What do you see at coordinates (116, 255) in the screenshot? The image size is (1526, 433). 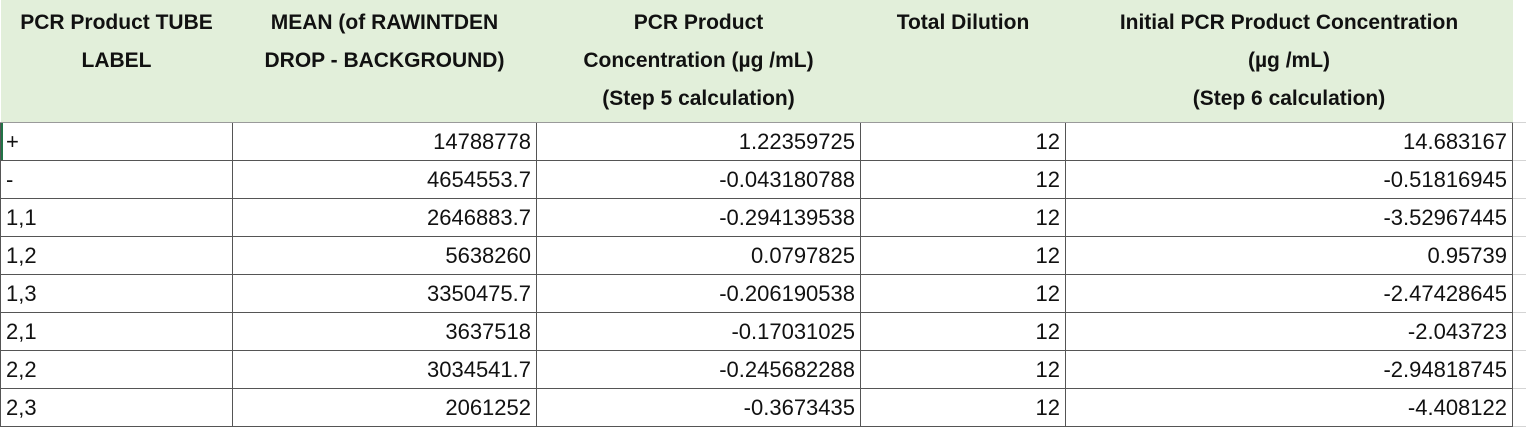 I see `cell: 1,2` at bounding box center [116, 255].